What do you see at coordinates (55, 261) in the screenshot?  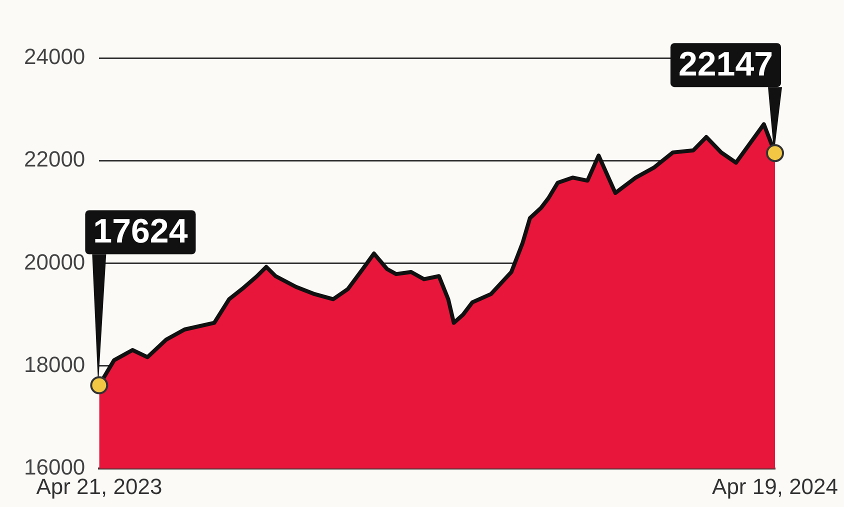 I see `y-tick-label: 20000` at bounding box center [55, 261].